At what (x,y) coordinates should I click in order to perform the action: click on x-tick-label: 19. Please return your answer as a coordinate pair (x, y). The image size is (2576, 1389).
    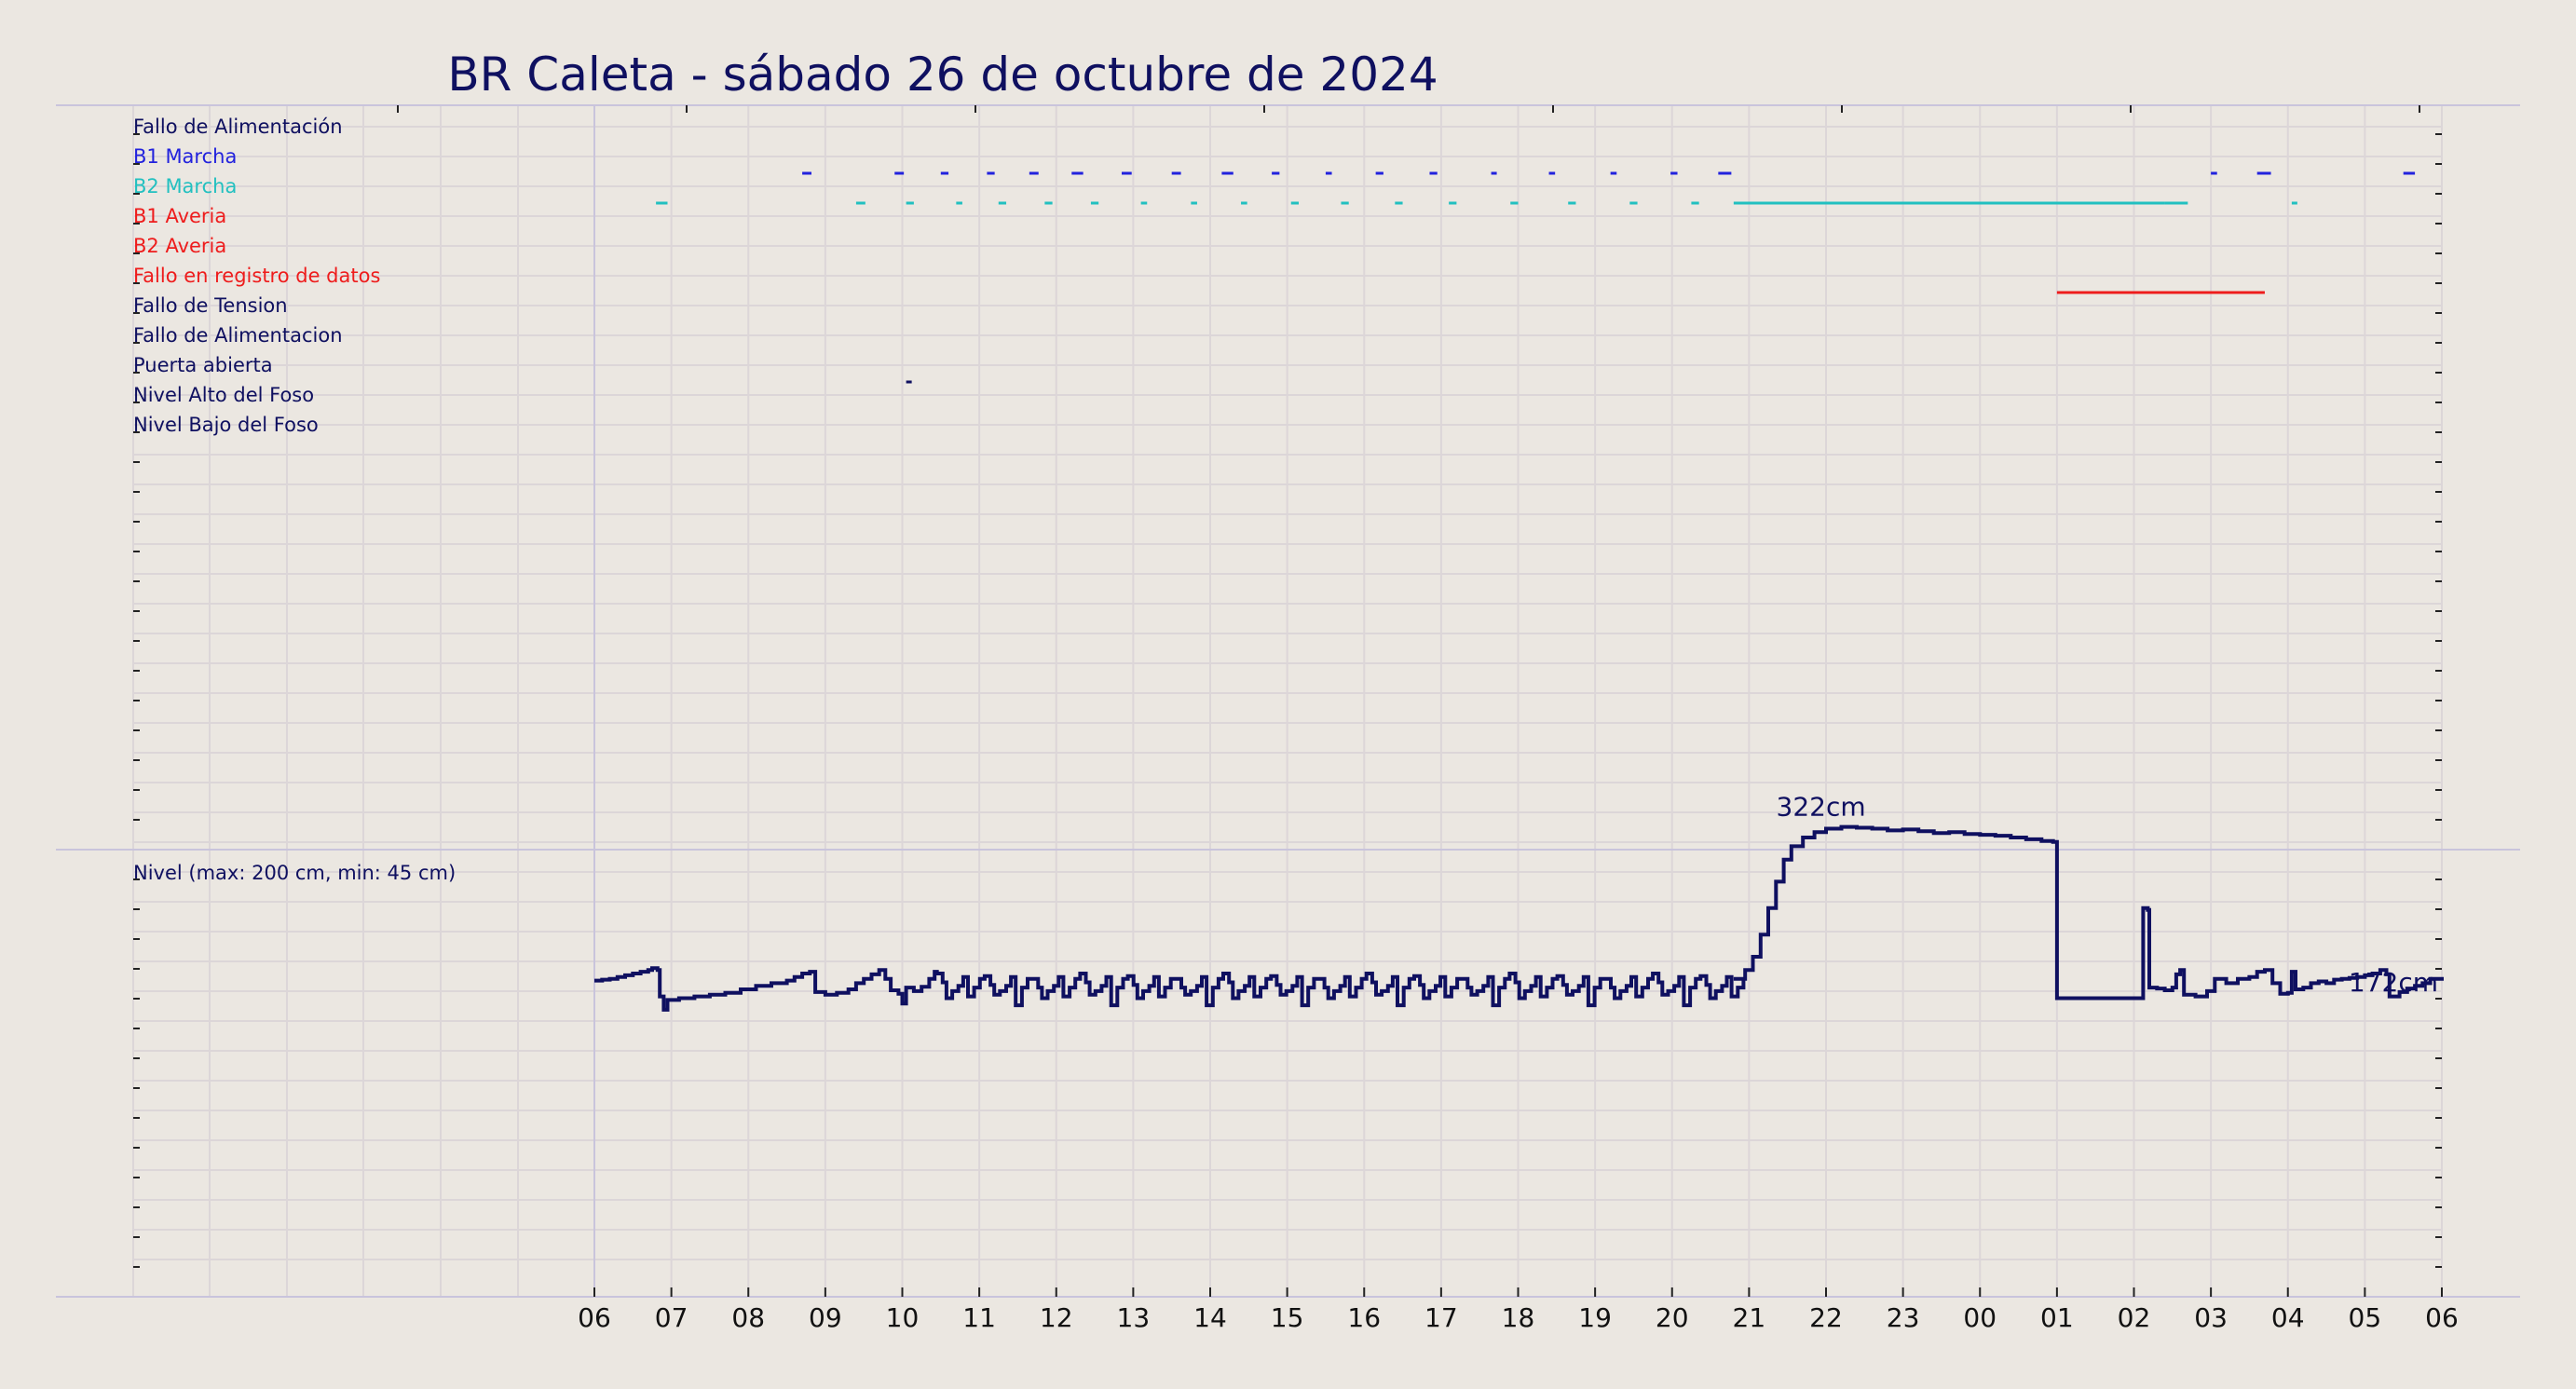
    Looking at the image, I should click on (1595, 1317).